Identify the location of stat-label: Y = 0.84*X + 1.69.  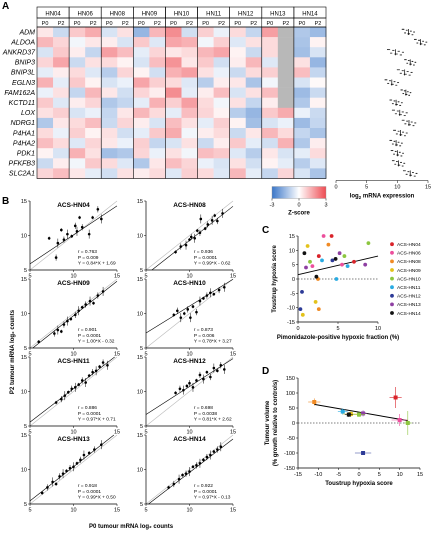
(97, 264).